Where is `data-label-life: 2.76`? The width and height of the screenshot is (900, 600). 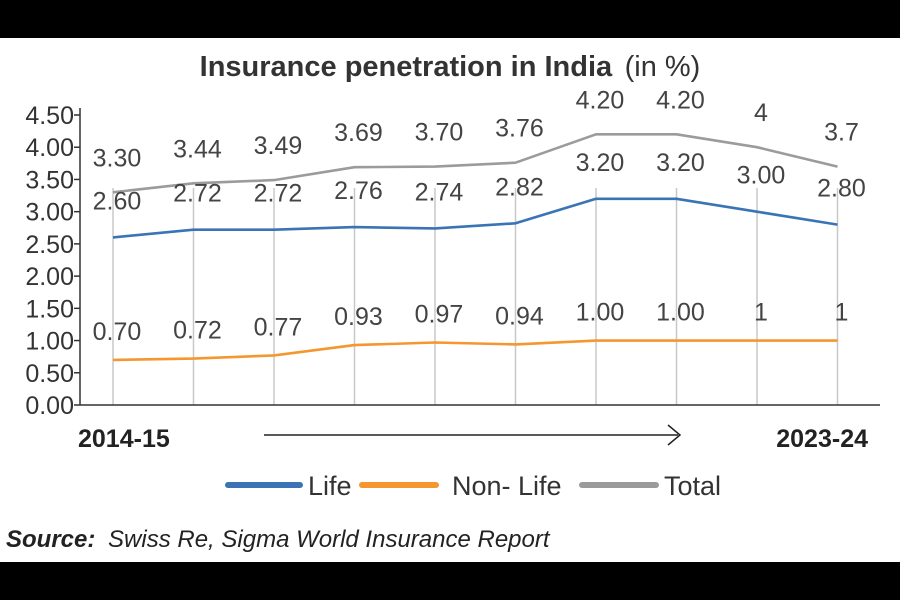
data-label-life: 2.76 is located at coordinates (358, 191).